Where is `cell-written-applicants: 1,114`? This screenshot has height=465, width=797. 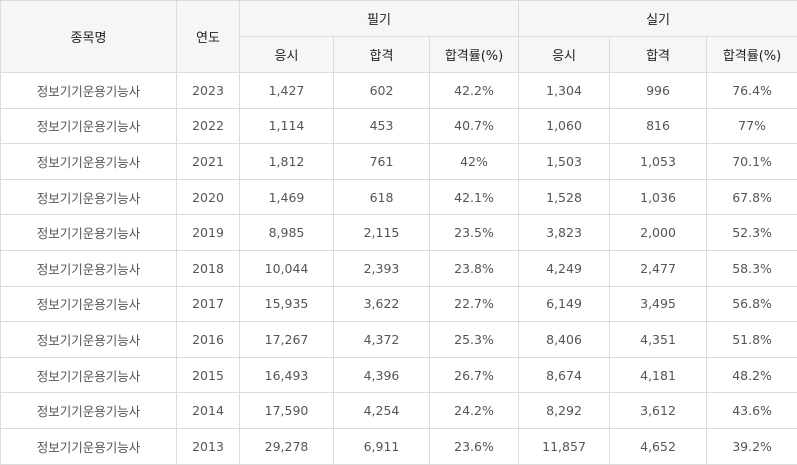 cell-written-applicants: 1,114 is located at coordinates (287, 126).